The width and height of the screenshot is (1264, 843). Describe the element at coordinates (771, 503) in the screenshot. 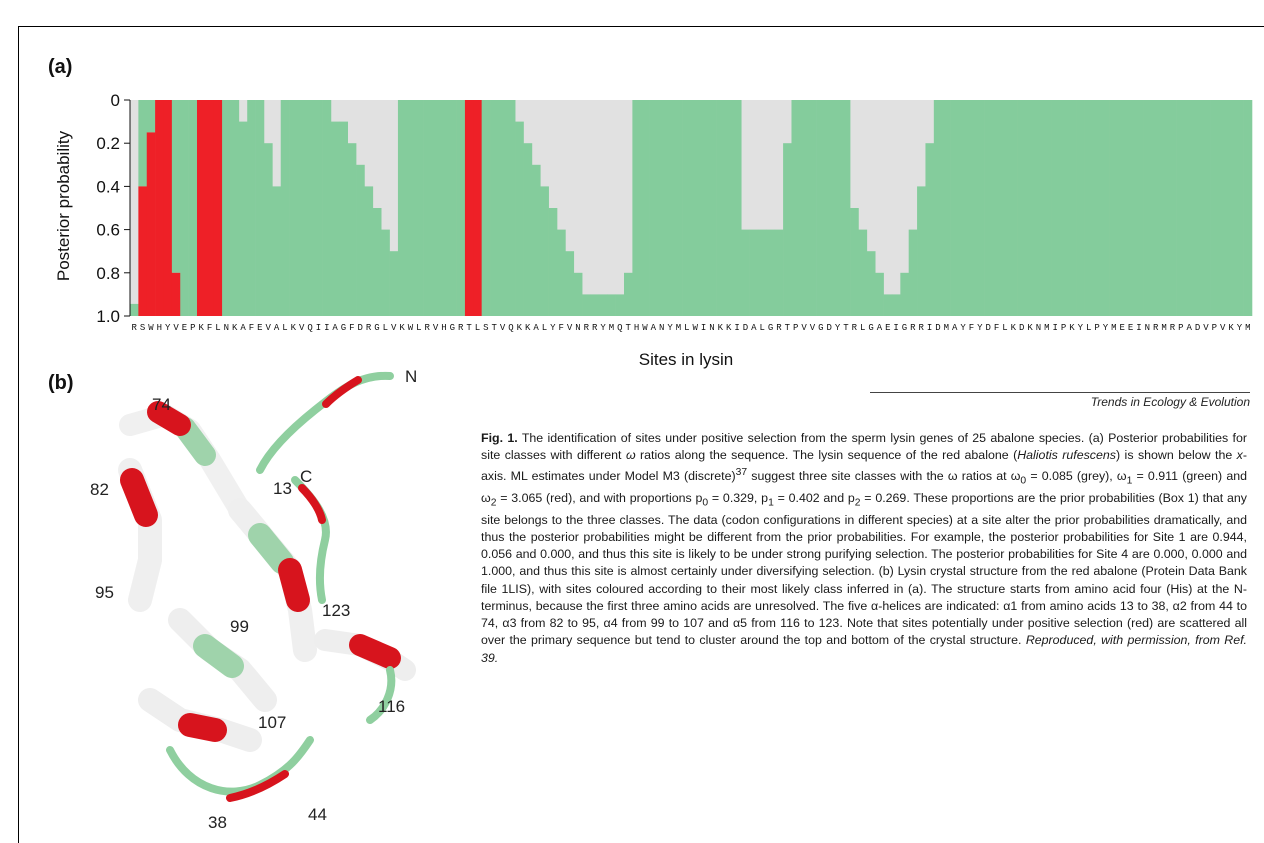

I see `caption-sub: 1` at that location.